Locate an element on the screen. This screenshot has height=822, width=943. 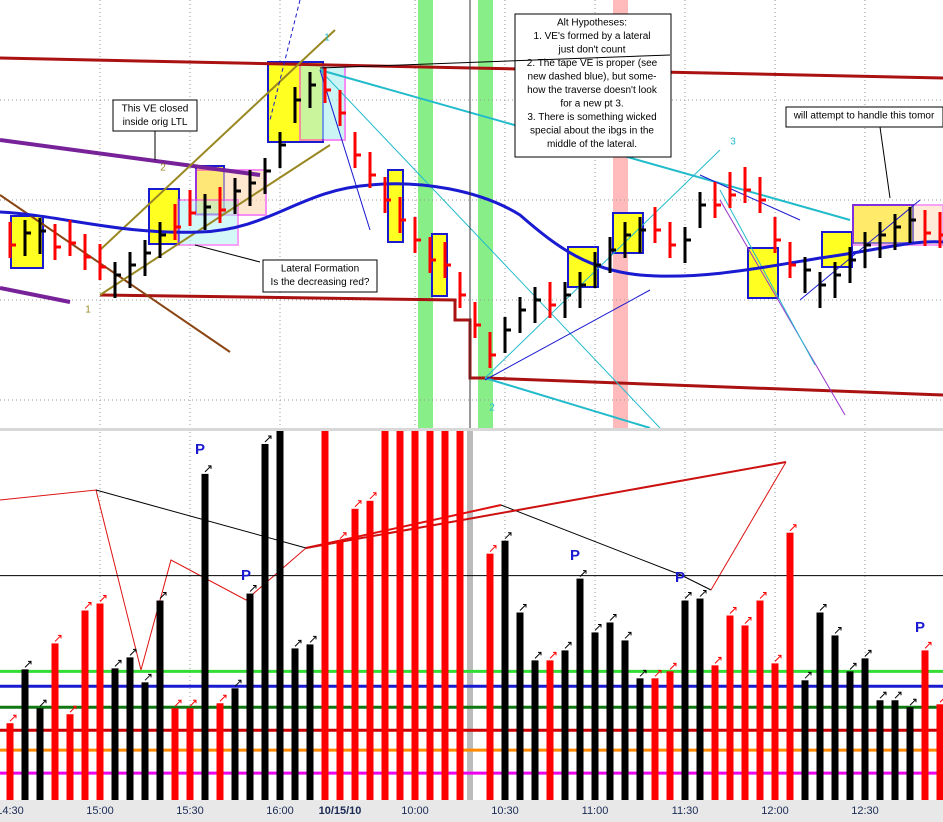
panel-divider is located at coordinates (471, 429).